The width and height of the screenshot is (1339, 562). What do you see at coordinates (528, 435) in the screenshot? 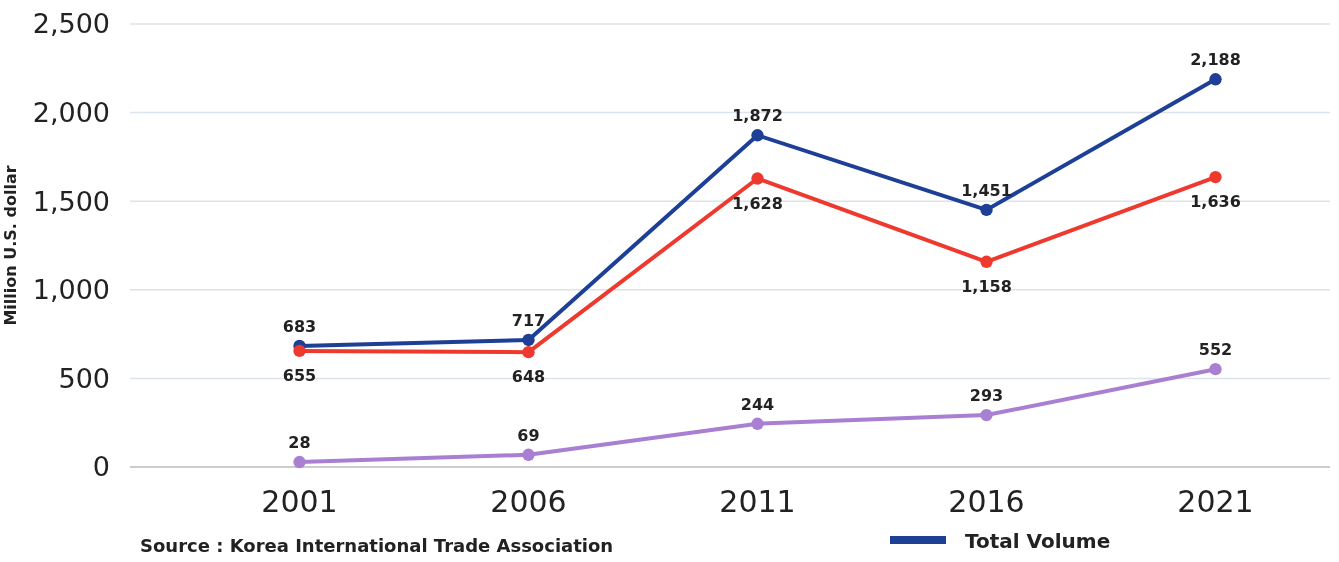
I see `data-label: 69` at bounding box center [528, 435].